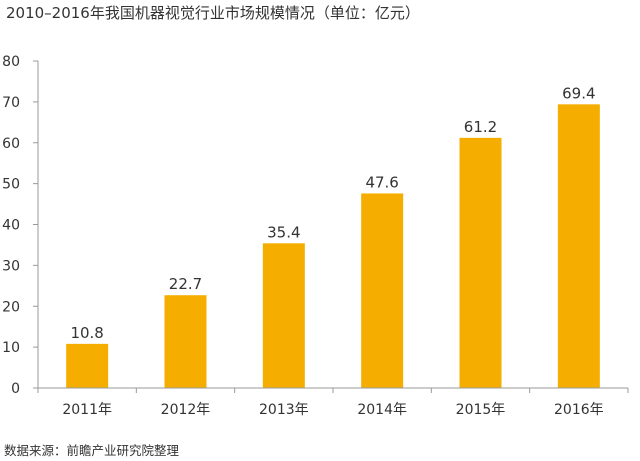  Describe the element at coordinates (11, 144) in the screenshot. I see `y-tick-label: 60` at that location.